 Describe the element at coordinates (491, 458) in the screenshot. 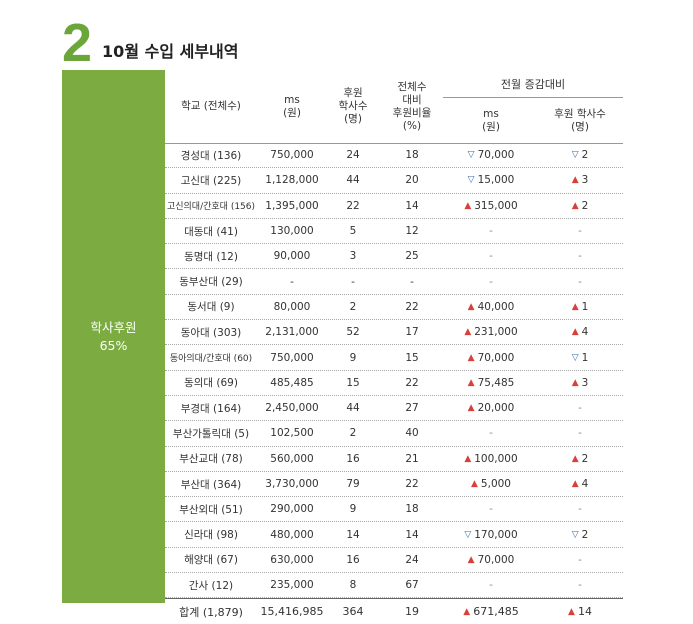

I see `ms-change-cell: ▲ 100,000` at that location.